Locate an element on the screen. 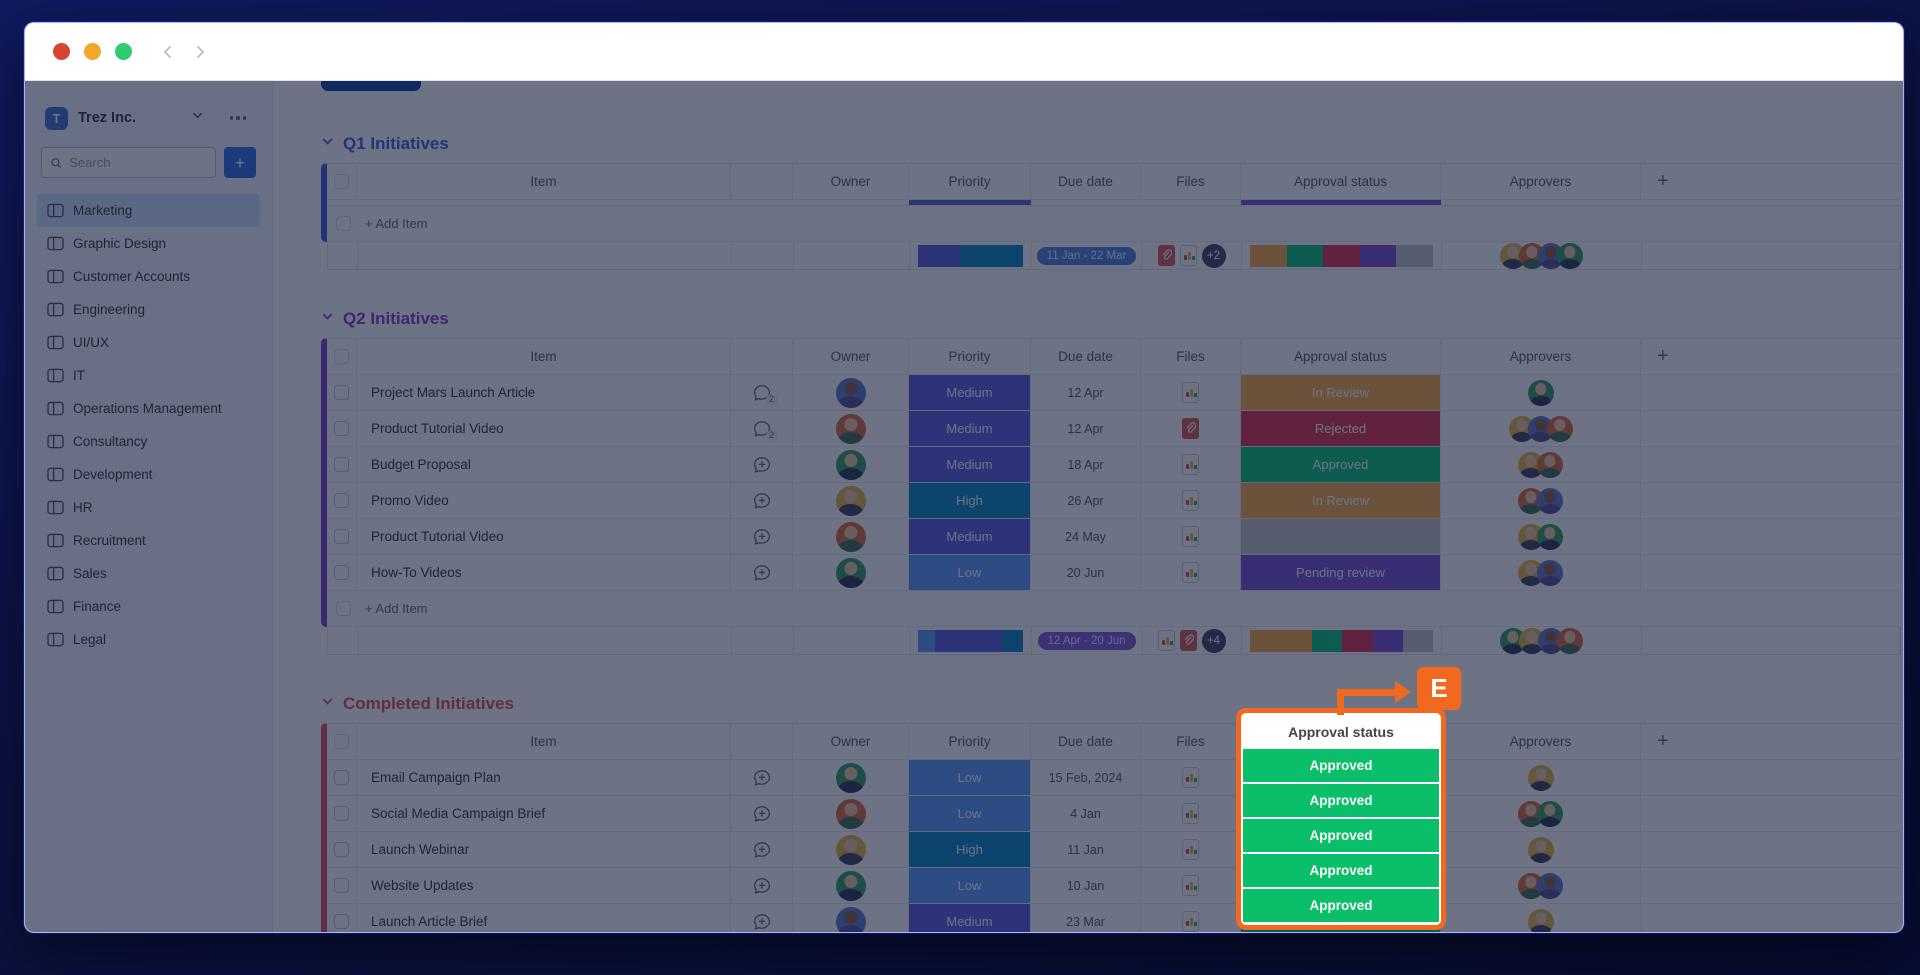 This screenshot has width=1920, height=975. item-name-cell: Product Tutorial Video is located at coordinates (544, 536).